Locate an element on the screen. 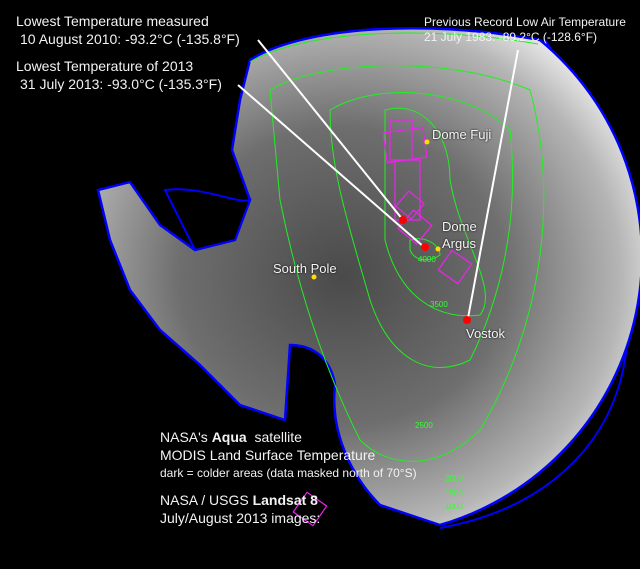 The width and height of the screenshot is (640, 569). legend-aqua-bold: Aqua is located at coordinates (229, 437).